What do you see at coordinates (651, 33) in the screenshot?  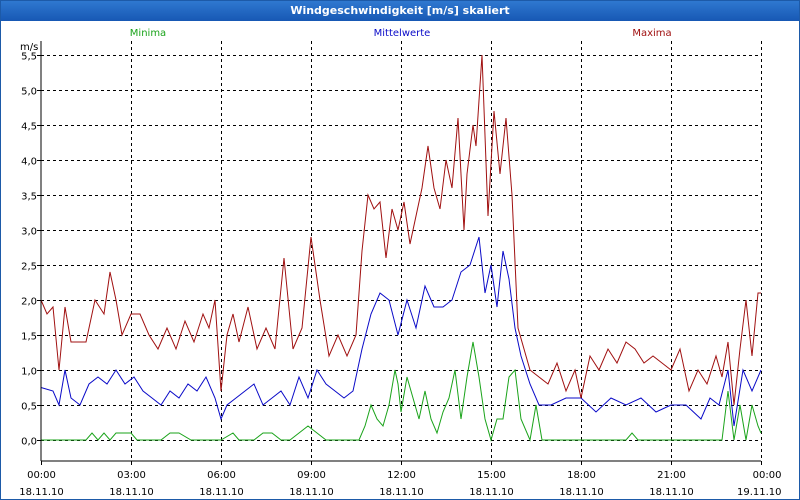 I see `legend-maxima: Maxima` at bounding box center [651, 33].